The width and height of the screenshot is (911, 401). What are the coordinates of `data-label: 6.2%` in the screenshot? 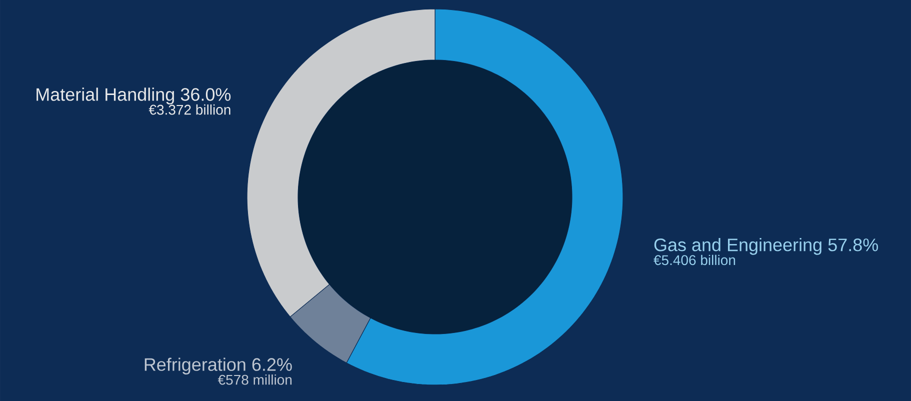 It's located at (272, 364).